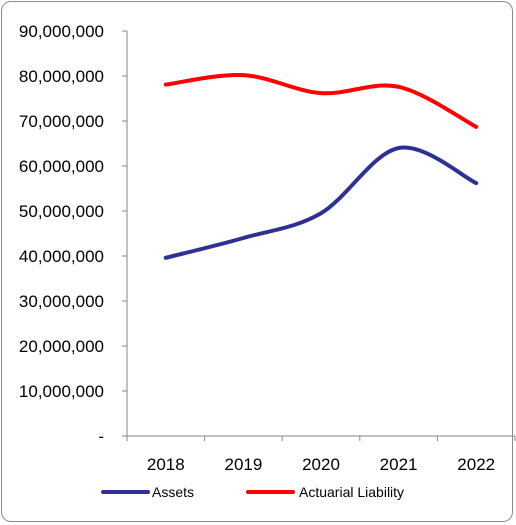 This screenshot has width=516, height=525. Describe the element at coordinates (476, 464) in the screenshot. I see `x-tick-label: 2022` at that location.